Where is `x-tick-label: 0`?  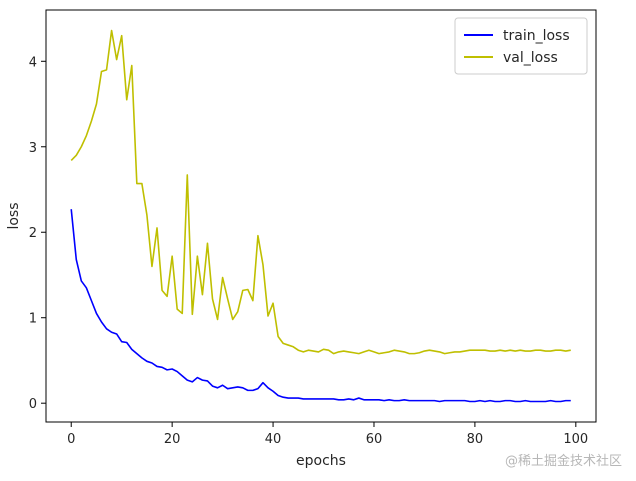
x-tick-label: 0 is located at coordinates (71, 439).